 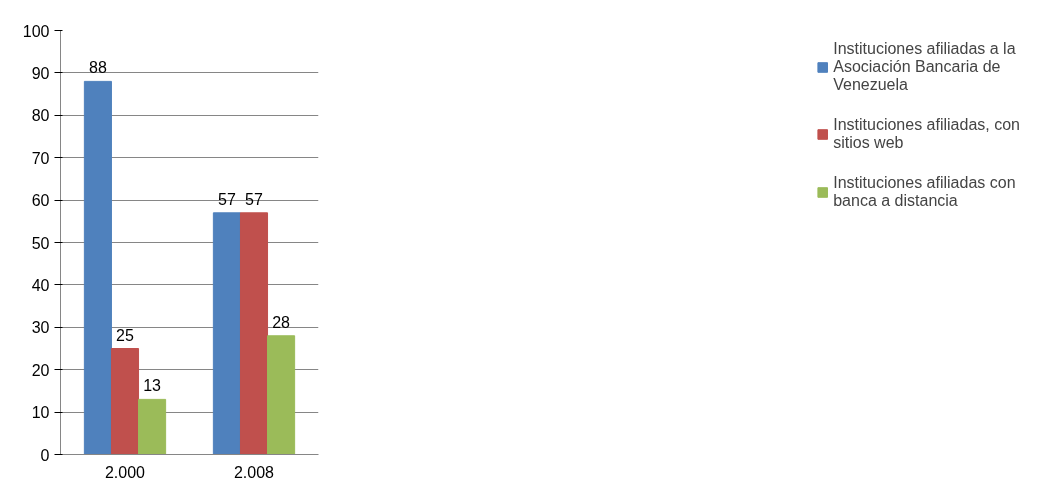 I want to click on y-tick-label: 20, so click(x=40, y=370).